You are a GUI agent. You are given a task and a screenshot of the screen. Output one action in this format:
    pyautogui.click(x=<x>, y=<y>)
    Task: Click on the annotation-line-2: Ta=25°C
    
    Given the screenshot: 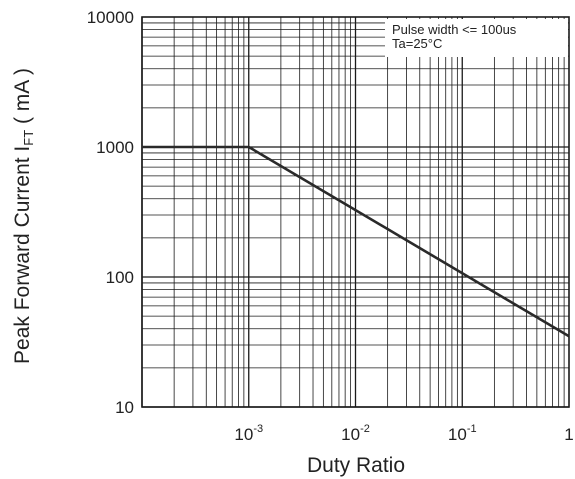 What is the action you would take?
    pyautogui.click(x=417, y=43)
    